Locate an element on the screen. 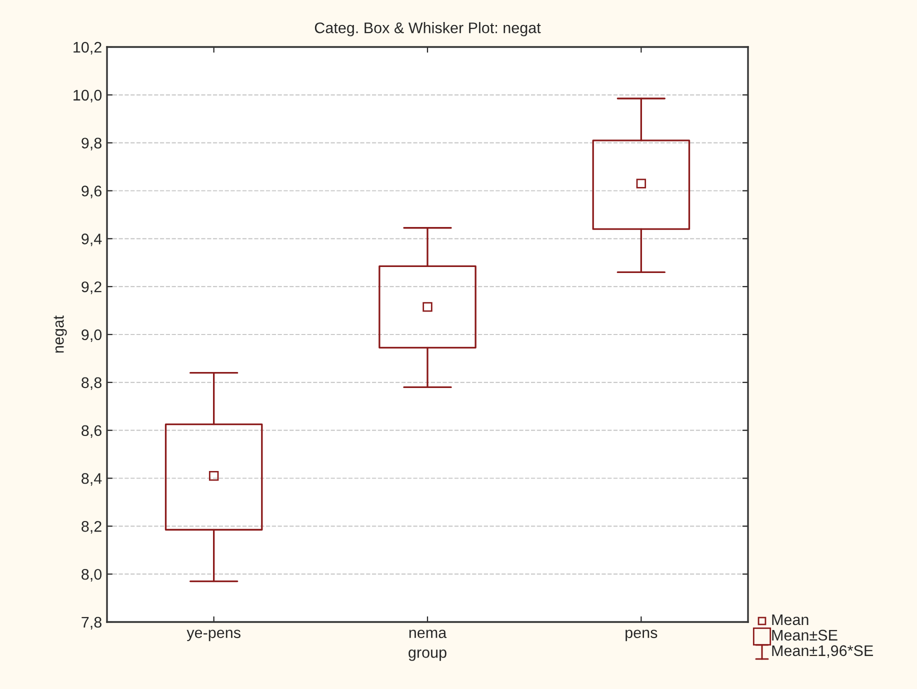 The image size is (917, 689). y-tick-label: 10,2 is located at coordinates (88, 48).